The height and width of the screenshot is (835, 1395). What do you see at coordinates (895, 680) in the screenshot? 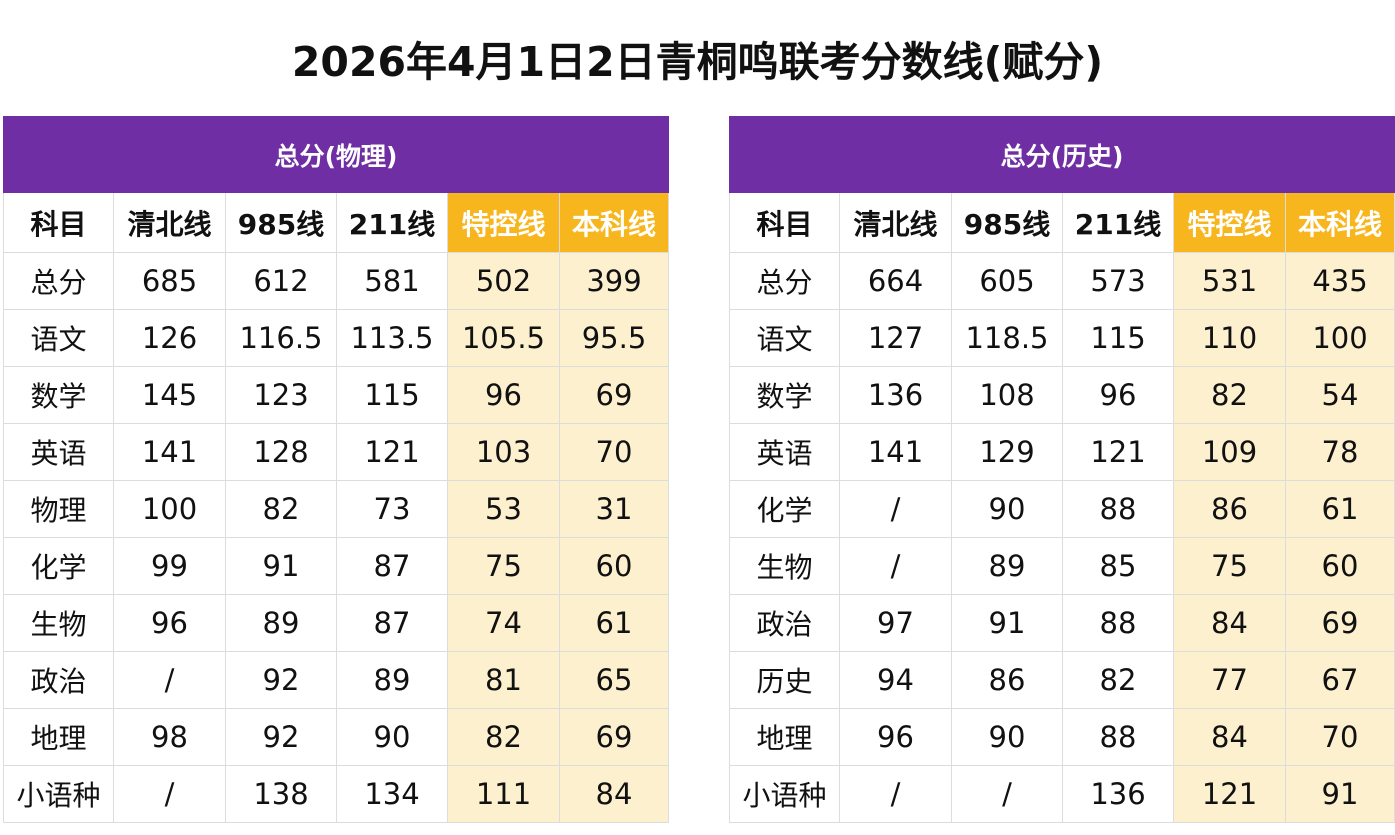
I see `score-cell: 94` at bounding box center [895, 680].